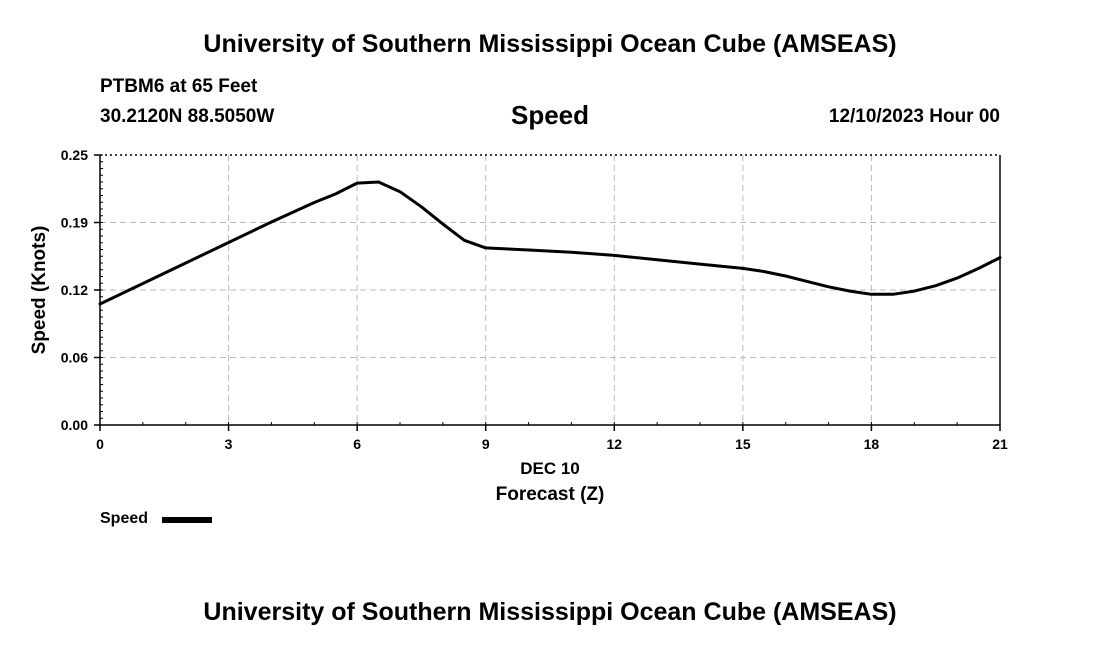  I want to click on forecast-datetime: 12/10/2023 Hour 00, so click(914, 116).